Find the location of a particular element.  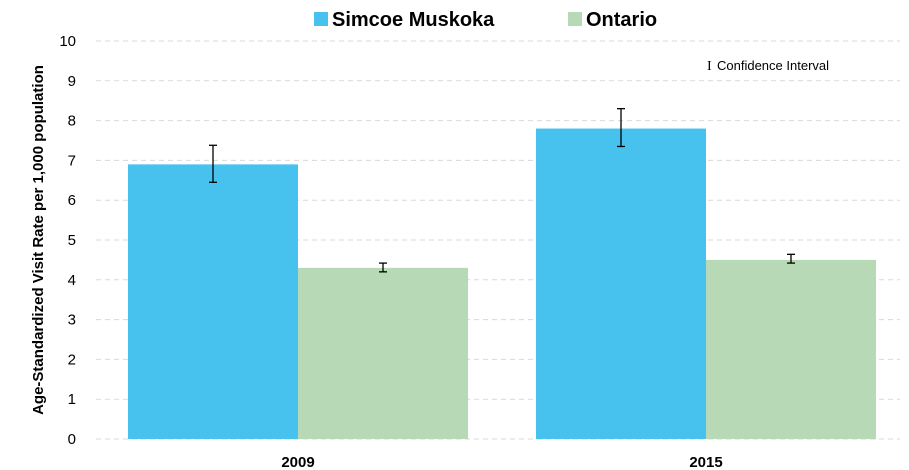

y-tick-label-6: 6 is located at coordinates (72, 200).